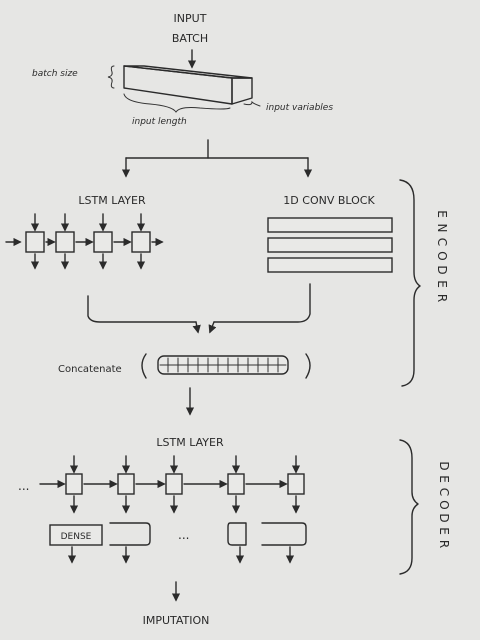 The height and width of the screenshot is (640, 480). I want to click on dense-box, so click(76, 535).